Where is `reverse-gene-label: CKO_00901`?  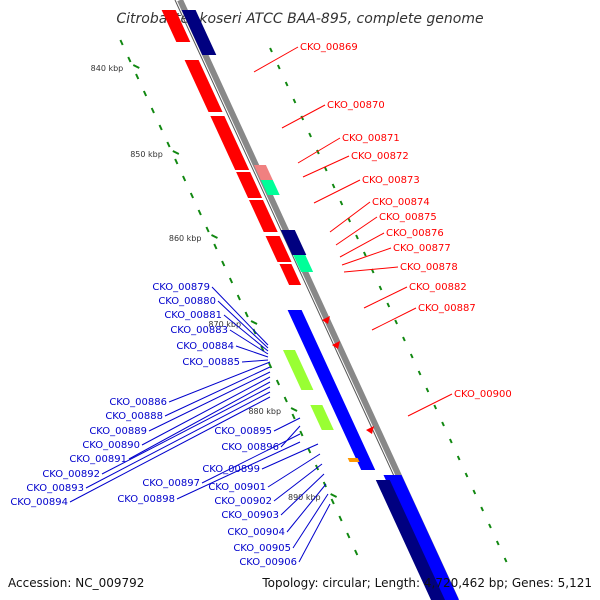
reverse-gene-label: CKO_00901 is located at coordinates (237, 487).